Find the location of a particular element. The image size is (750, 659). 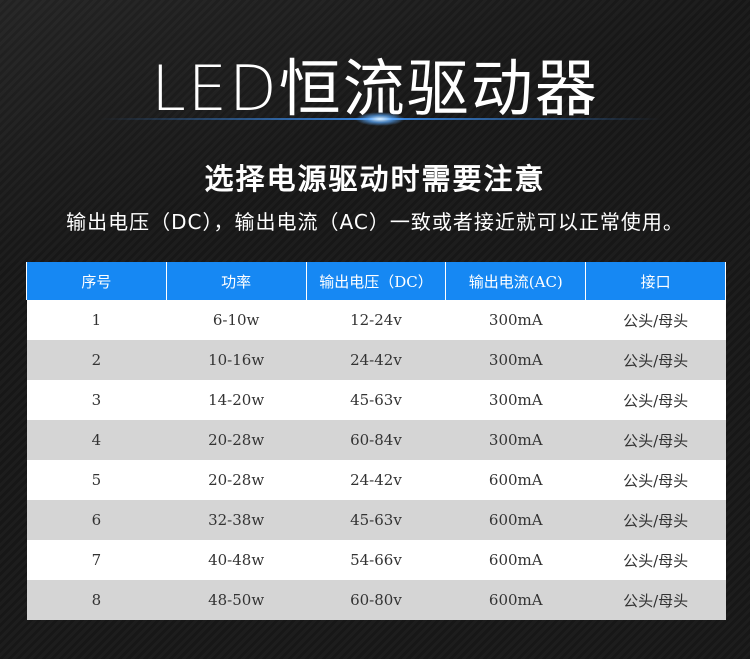

table-row: 4 20-28w 60-84v 300mA 公头/母头 is located at coordinates (376, 440).